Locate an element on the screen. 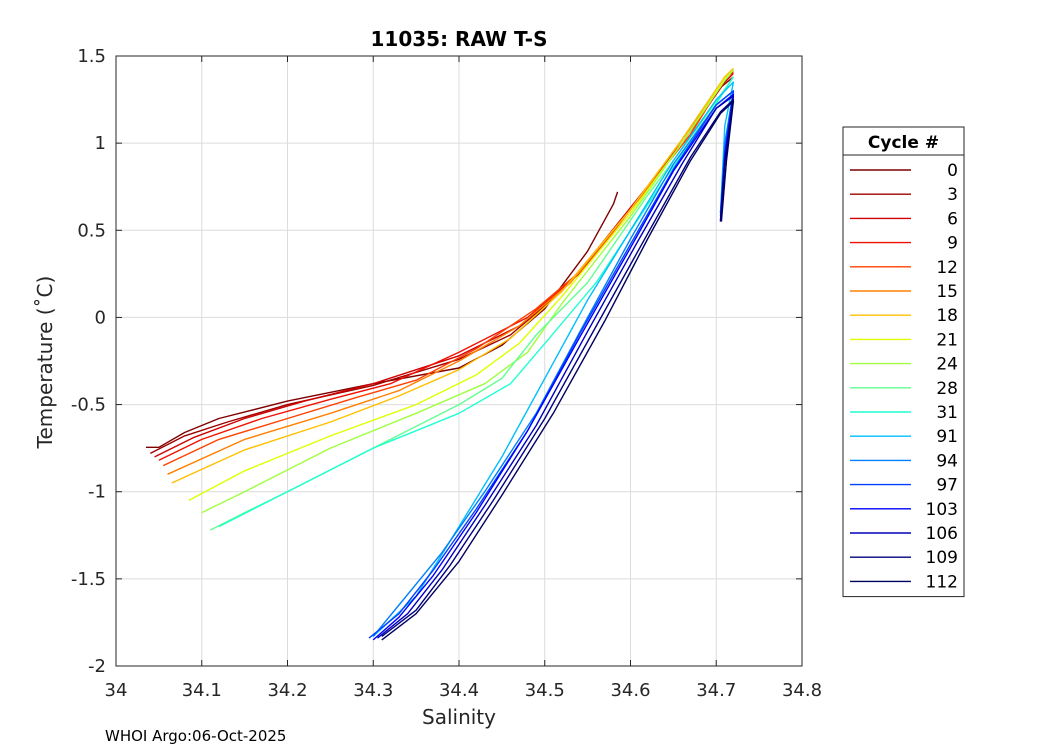 The image size is (1050, 750). legend-box is located at coordinates (903, 362).